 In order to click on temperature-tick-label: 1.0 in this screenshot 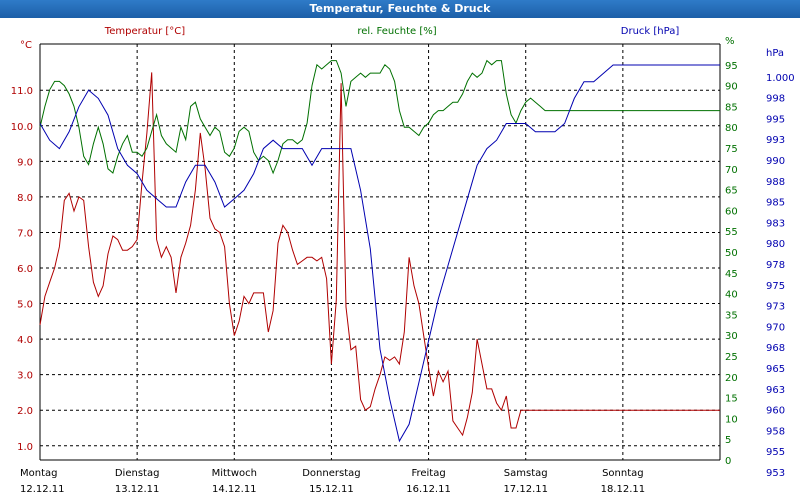, I will do `click(25, 447)`.